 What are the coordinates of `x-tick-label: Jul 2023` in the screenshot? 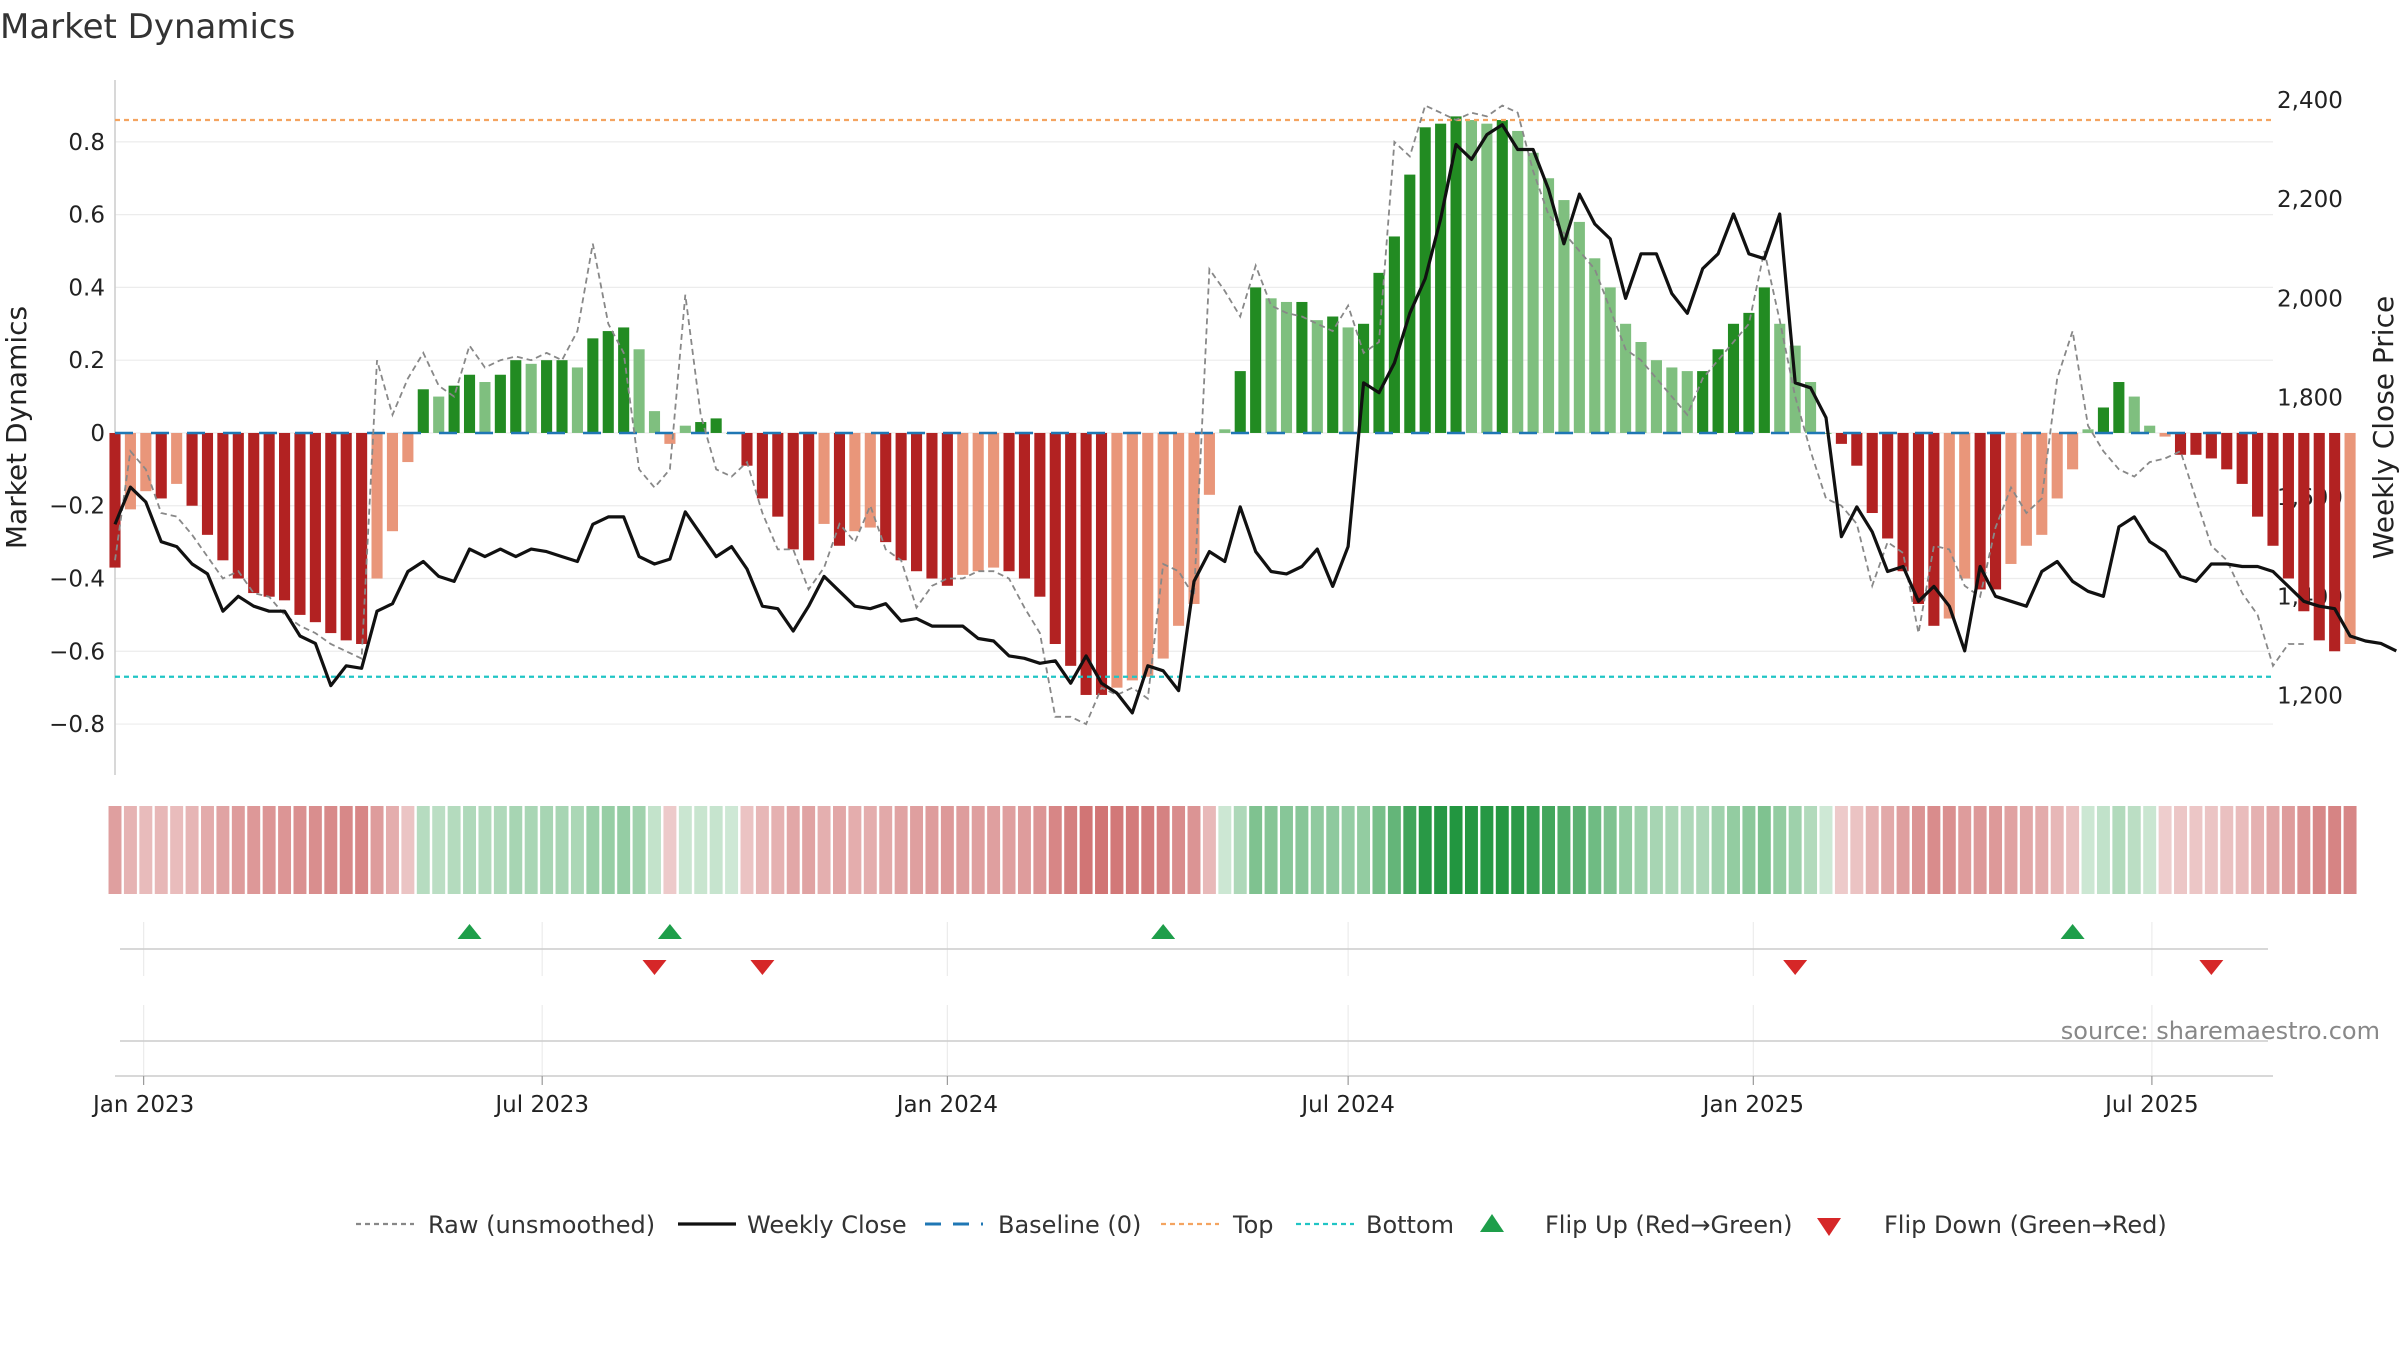 It's located at (541, 1105).